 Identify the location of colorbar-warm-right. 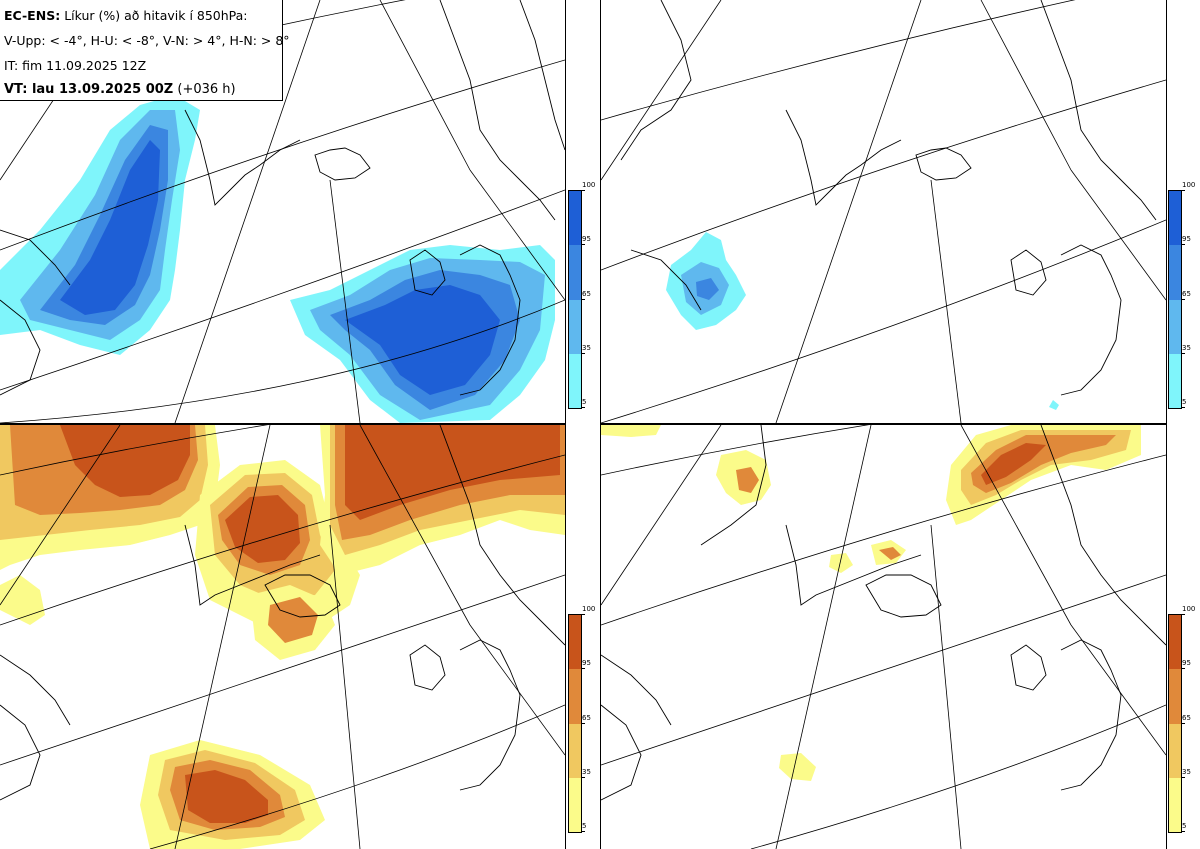
(1175, 723).